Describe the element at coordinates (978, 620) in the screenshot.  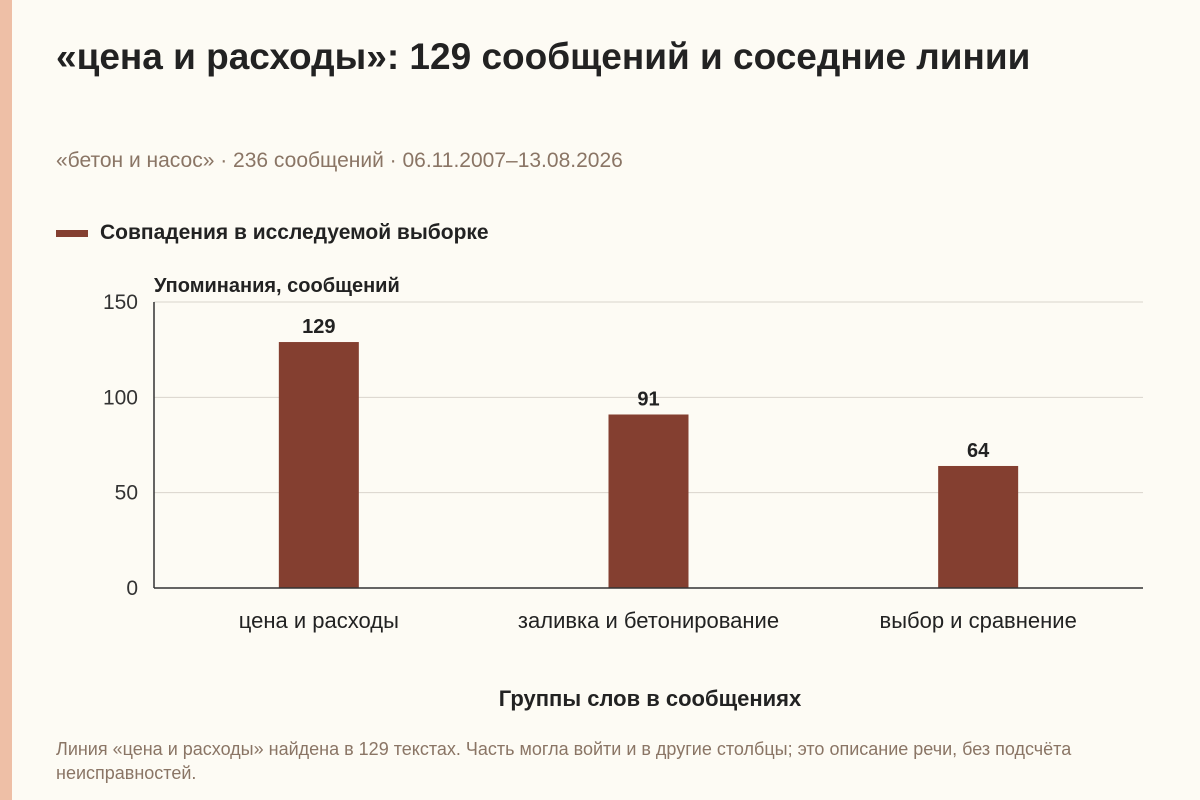
I see `x-tick-label: выбор и сравнение` at that location.